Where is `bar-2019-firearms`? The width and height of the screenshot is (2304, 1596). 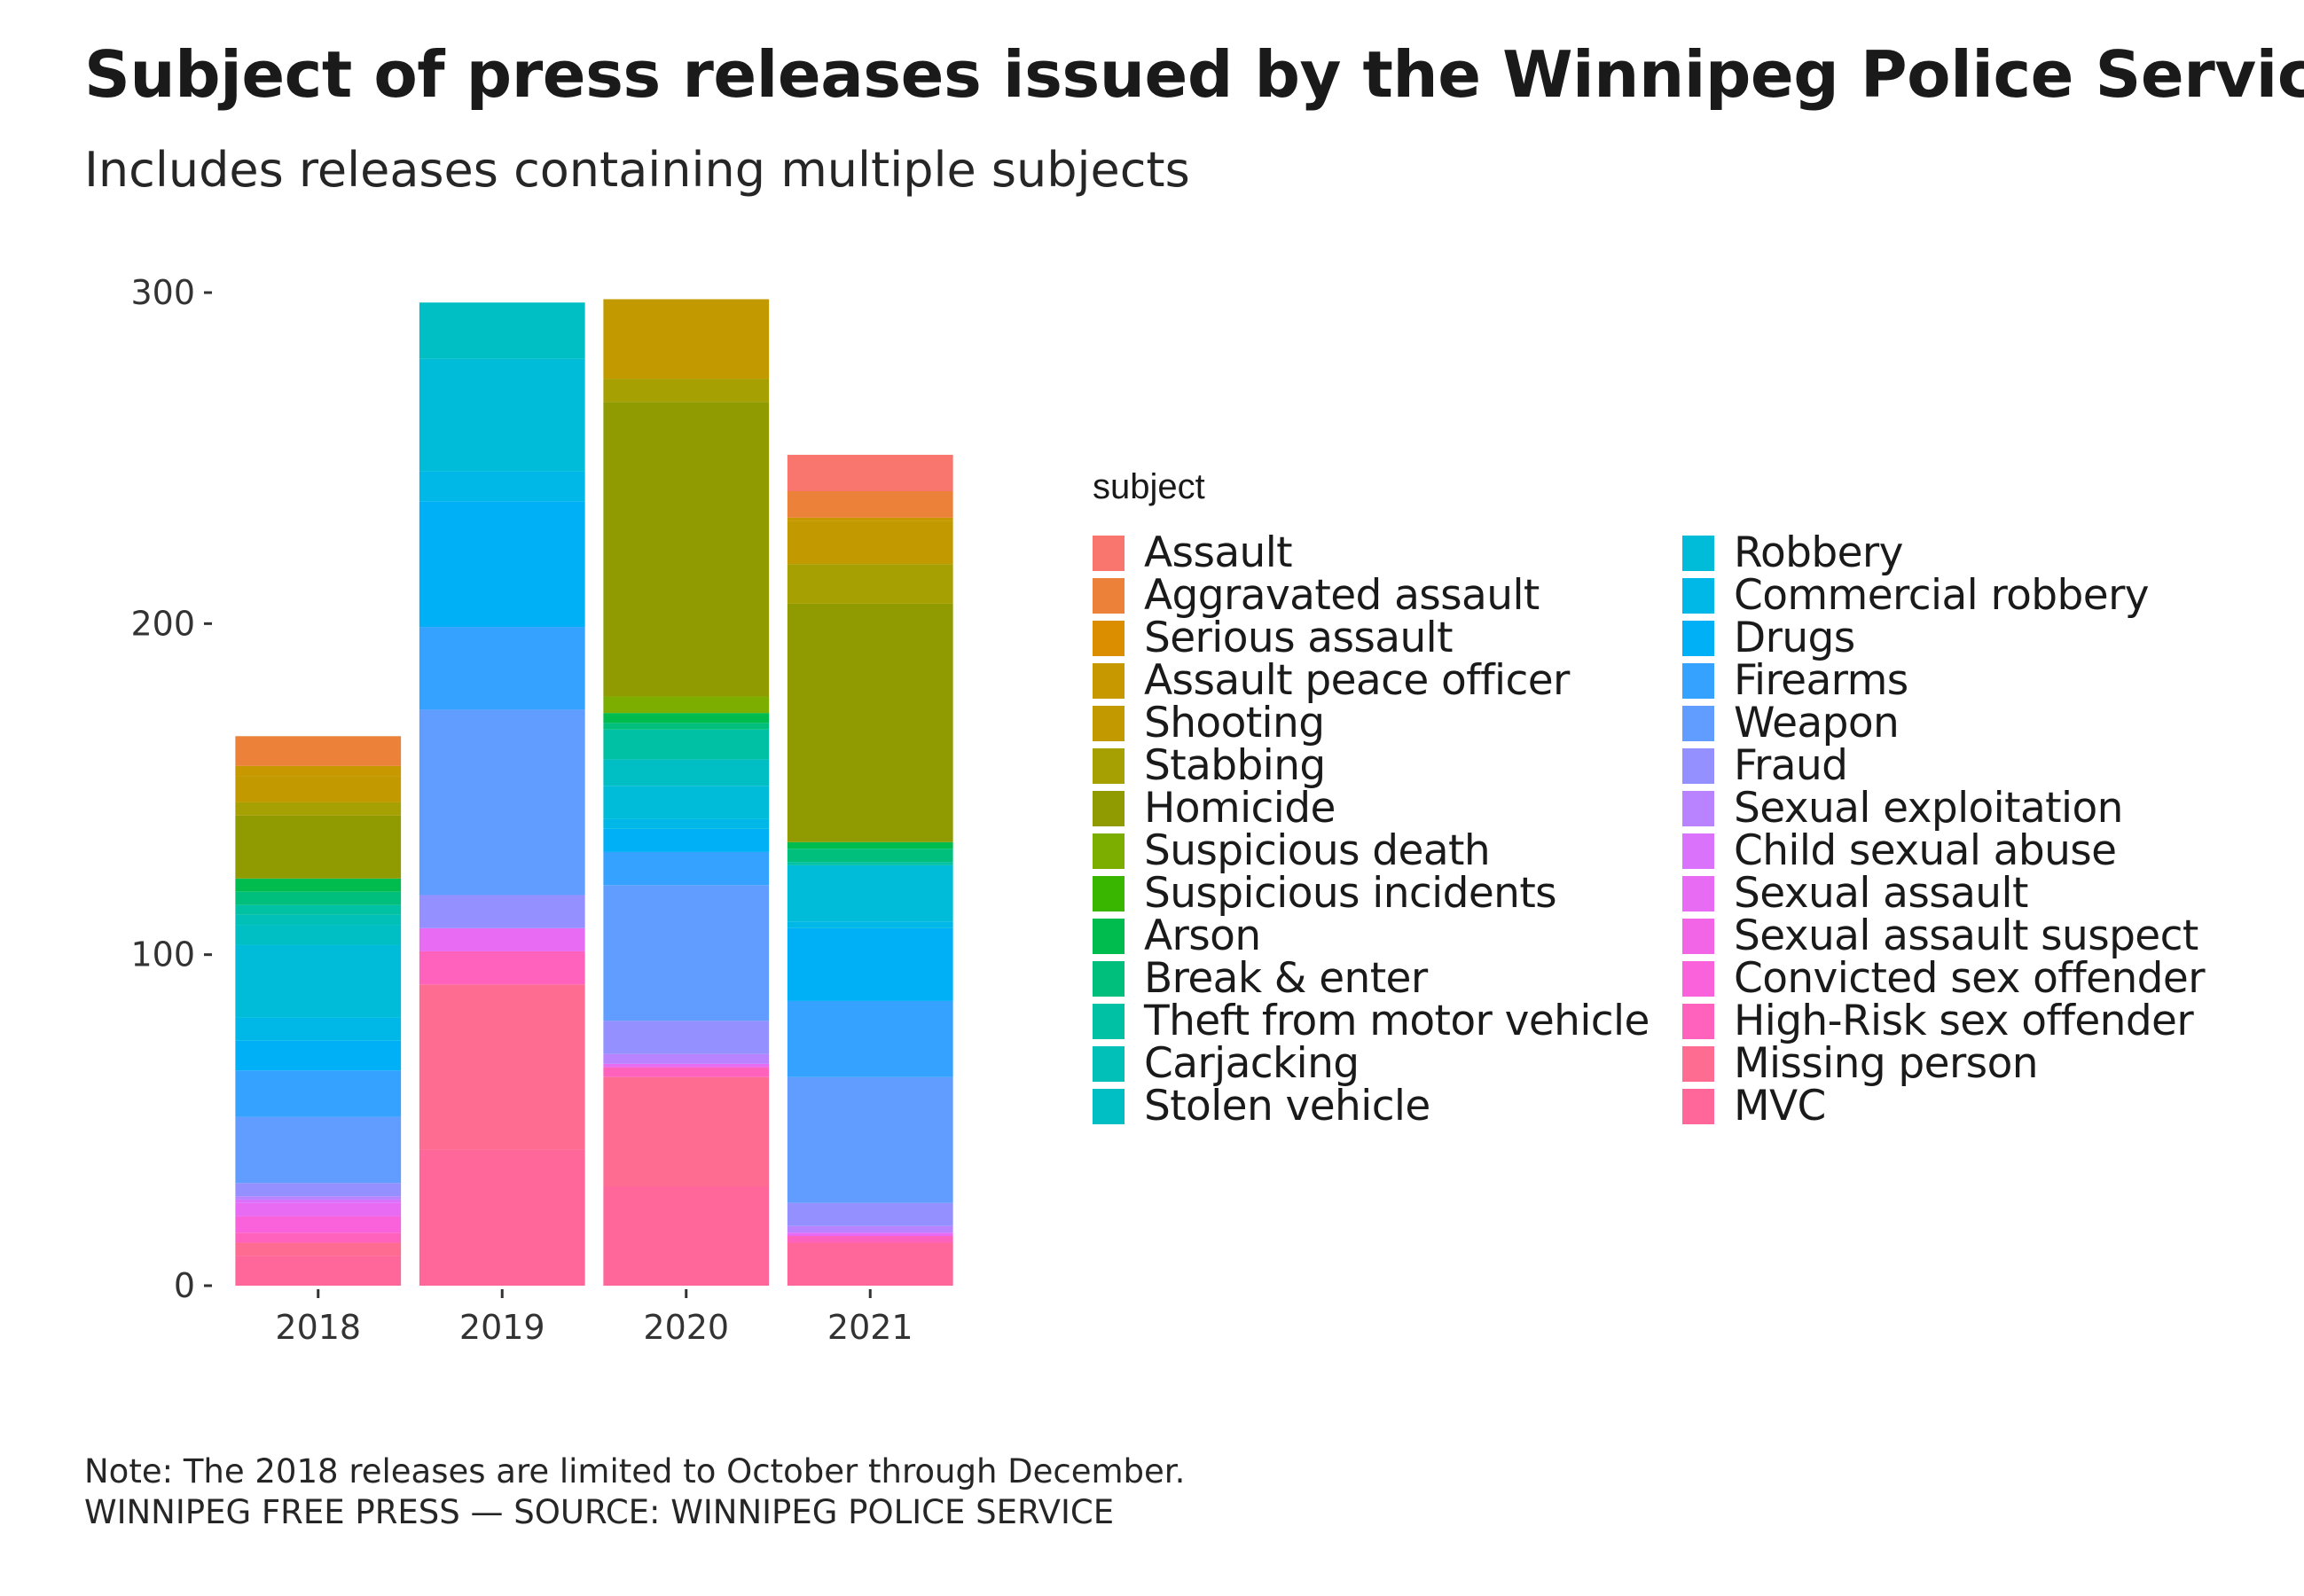
bar-2019-firearms is located at coordinates (502, 669).